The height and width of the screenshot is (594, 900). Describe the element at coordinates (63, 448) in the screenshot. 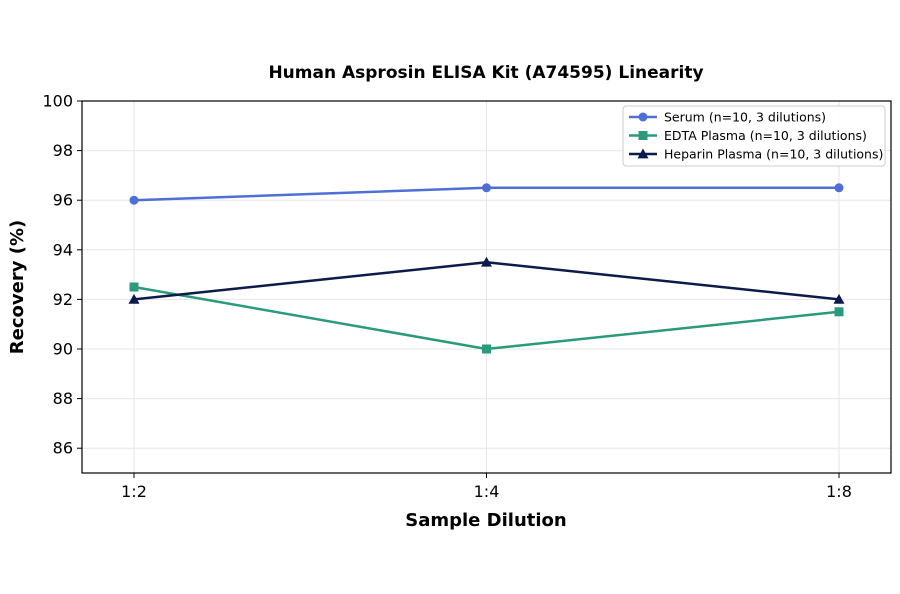

I see `y-tick-label: 86` at that location.